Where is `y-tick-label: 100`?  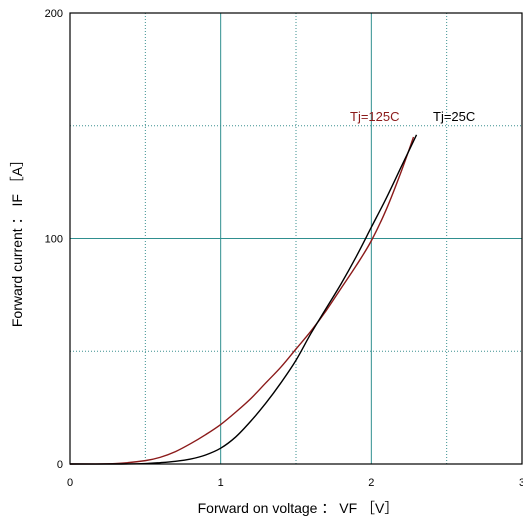 y-tick-label: 100 is located at coordinates (54, 240).